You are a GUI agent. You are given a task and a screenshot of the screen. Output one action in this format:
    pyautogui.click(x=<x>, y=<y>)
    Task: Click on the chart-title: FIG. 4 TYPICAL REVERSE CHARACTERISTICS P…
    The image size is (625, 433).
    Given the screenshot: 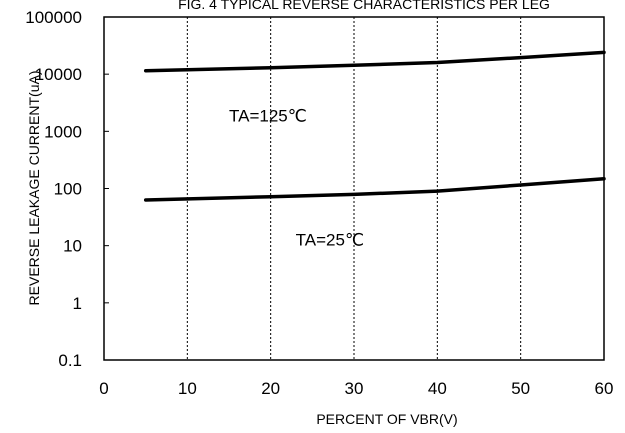 What is the action you would take?
    pyautogui.click(x=364, y=6)
    